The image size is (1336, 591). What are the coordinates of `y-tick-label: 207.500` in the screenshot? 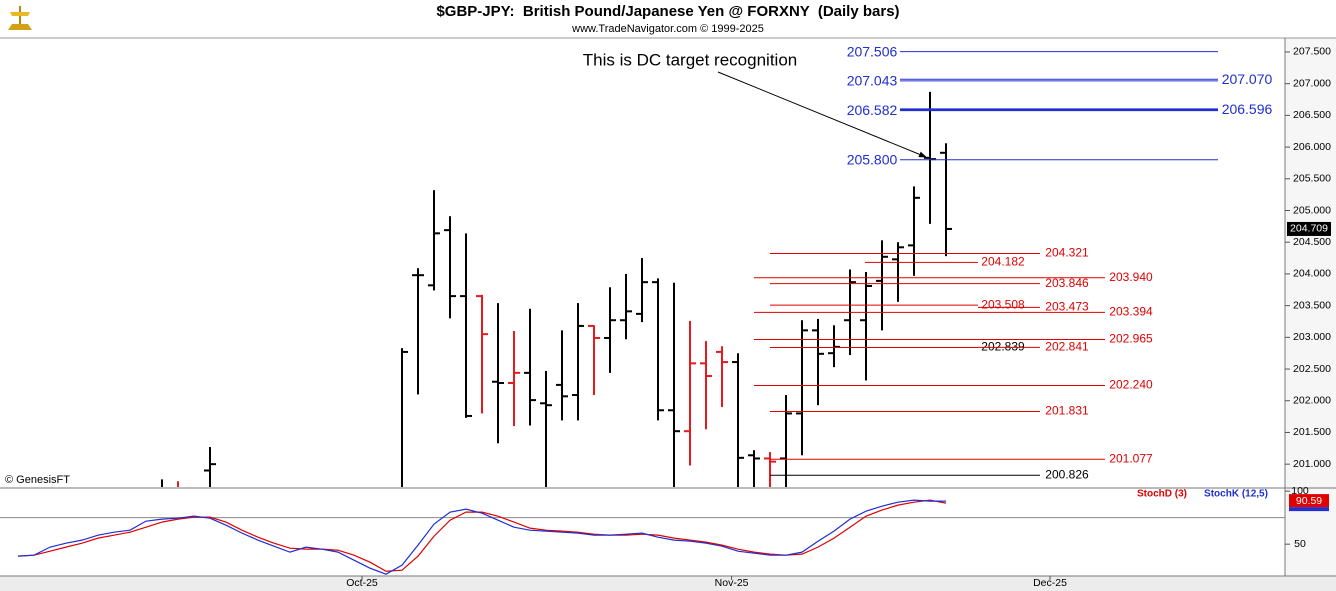 It's located at (1312, 52).